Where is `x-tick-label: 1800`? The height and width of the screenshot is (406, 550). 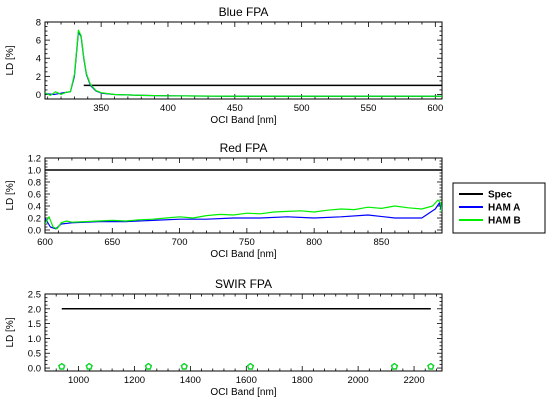 x-tick-label: 1800 is located at coordinates (302, 380).